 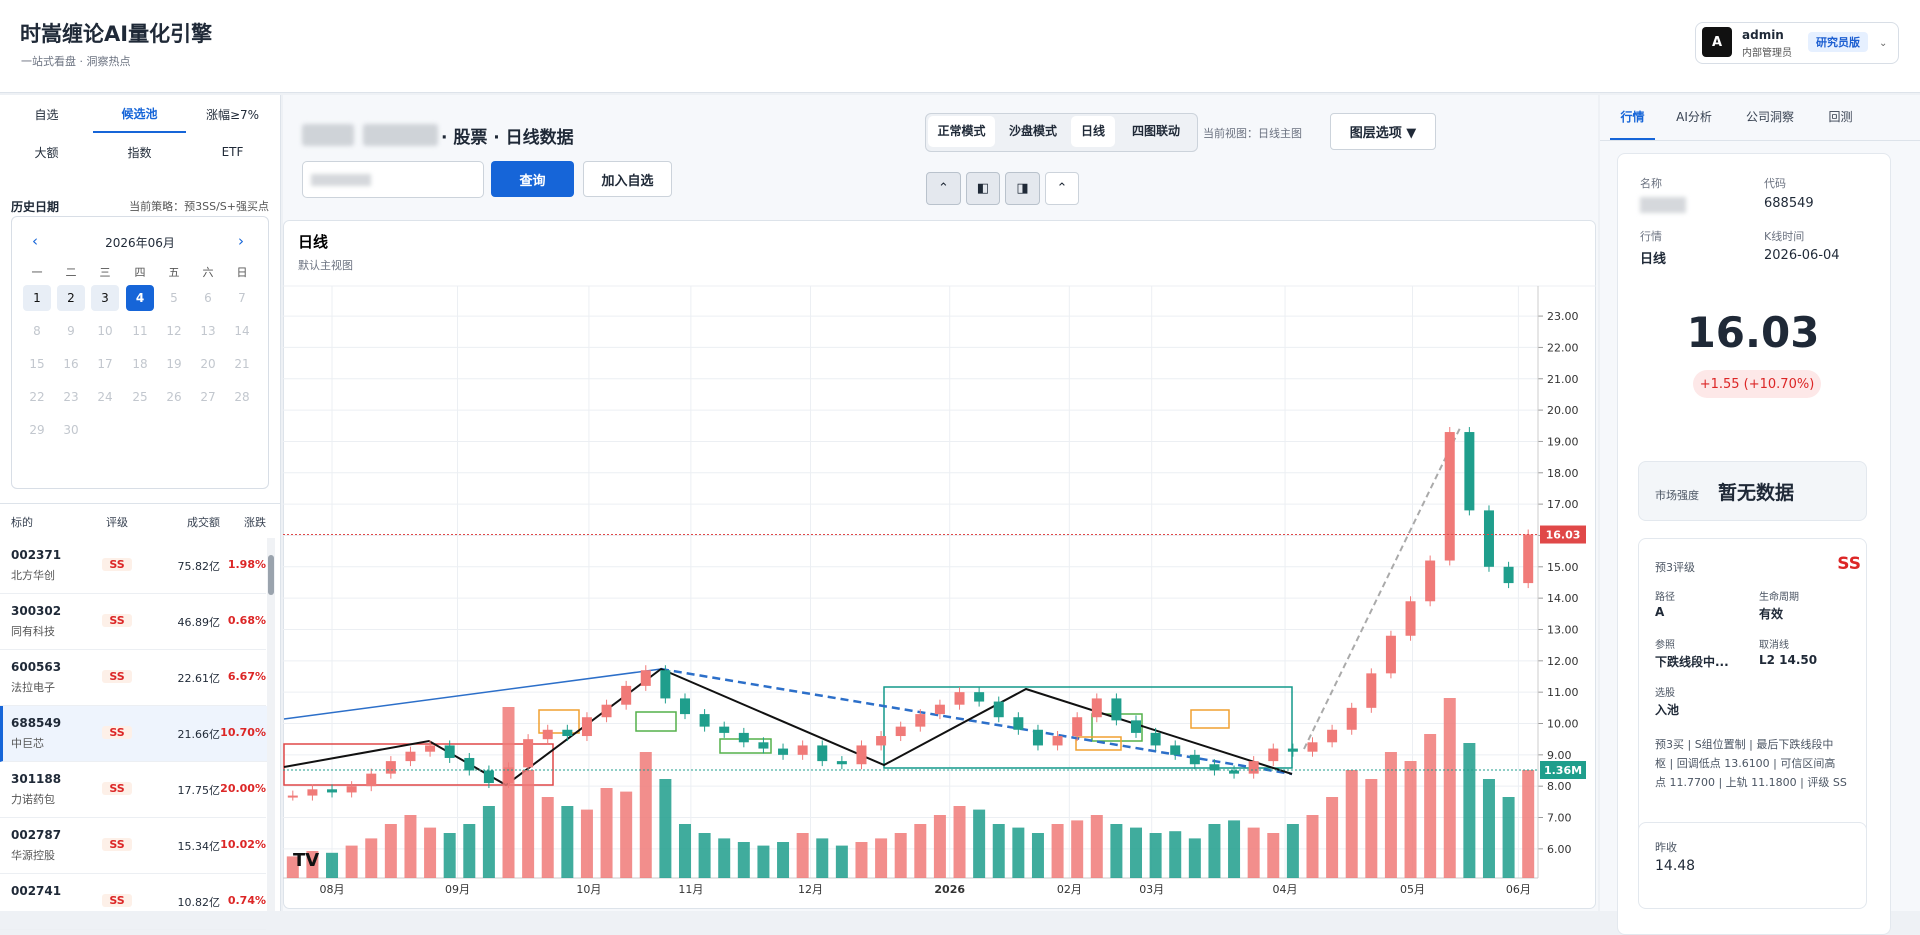 I want to click on mode-button: 日线, so click(x=1093, y=131).